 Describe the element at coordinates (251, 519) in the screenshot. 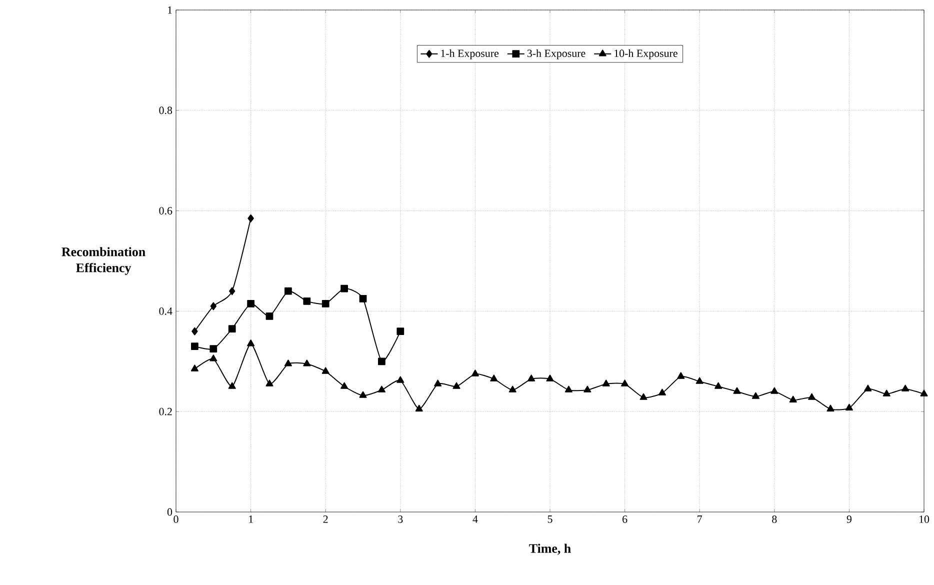

I see `x-tick-label: 1` at that location.